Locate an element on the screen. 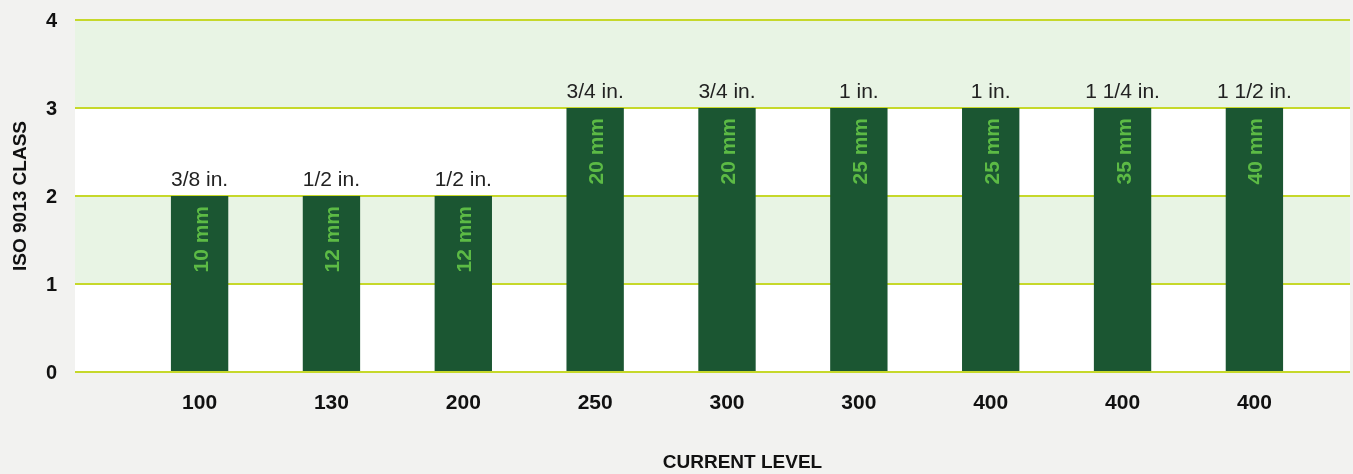 The image size is (1353, 474). annotation: 1 1/4 in. is located at coordinates (1122, 90).